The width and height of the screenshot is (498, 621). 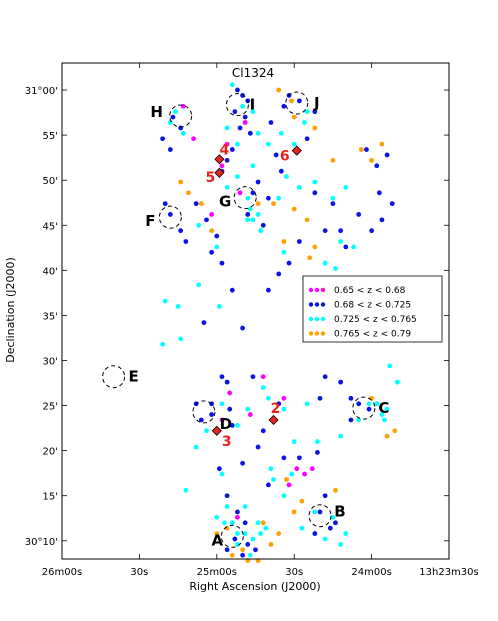 What do you see at coordinates (211, 178) in the screenshot?
I see `bcg-label-5: 5` at bounding box center [211, 178].